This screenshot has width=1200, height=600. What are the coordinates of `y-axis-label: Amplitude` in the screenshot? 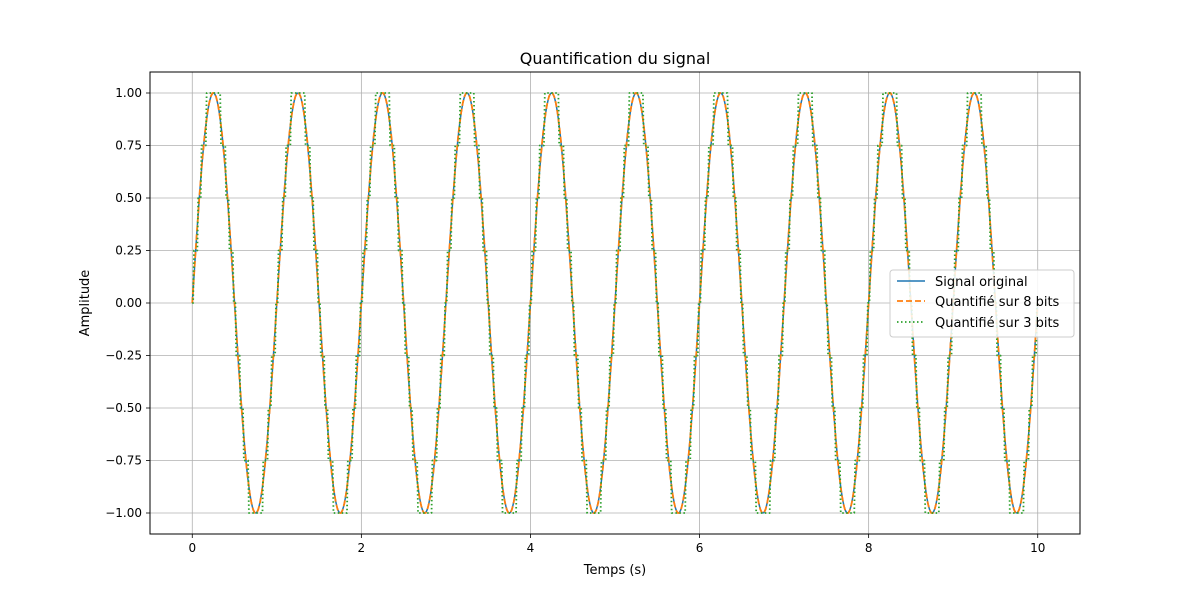 It's located at (85, 303).